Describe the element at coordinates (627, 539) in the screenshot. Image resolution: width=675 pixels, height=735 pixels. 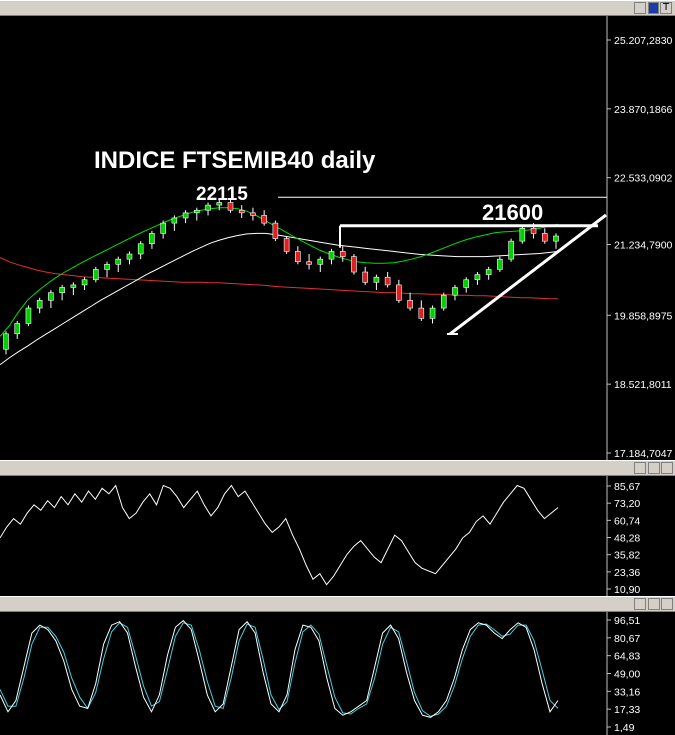
I see `y-tick-label: 48,28` at that location.